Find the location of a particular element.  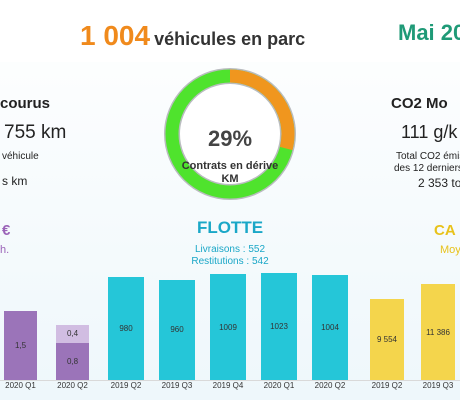

distance-subvalue: s km is located at coordinates (15, 181).